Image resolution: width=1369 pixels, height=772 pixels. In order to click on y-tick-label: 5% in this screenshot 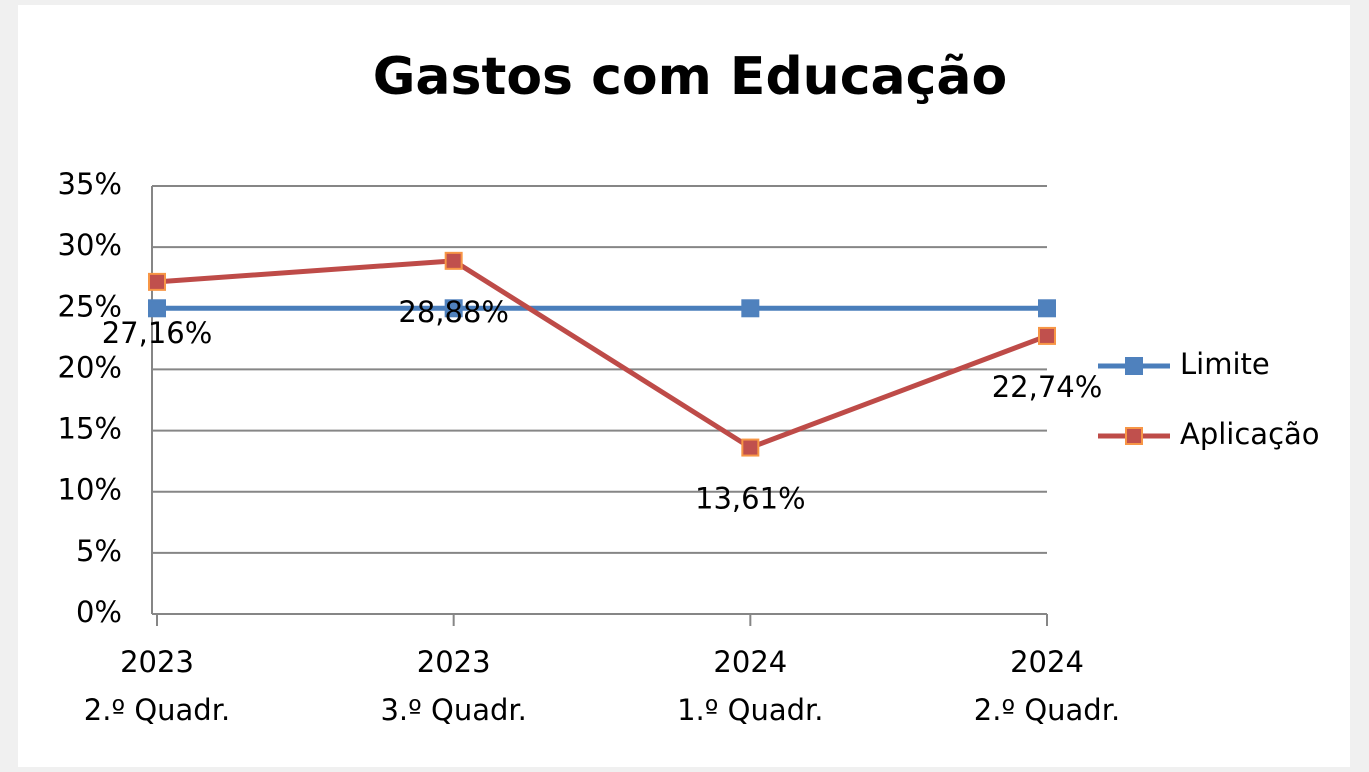, I will do `click(99, 551)`.